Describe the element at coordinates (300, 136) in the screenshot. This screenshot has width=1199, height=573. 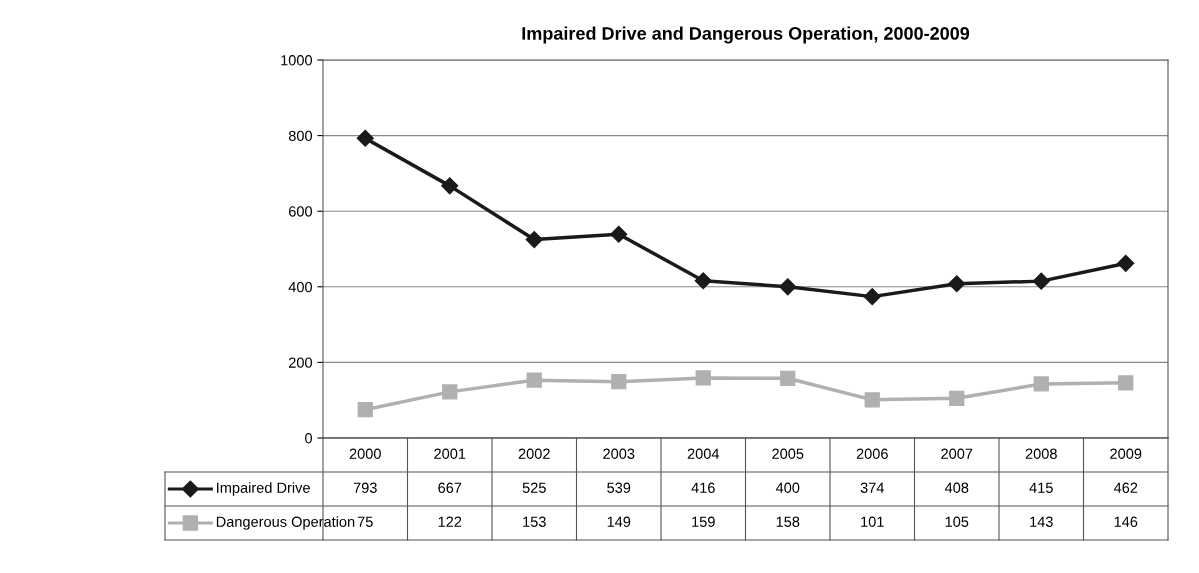
I see `y-tick-label: 800` at that location.